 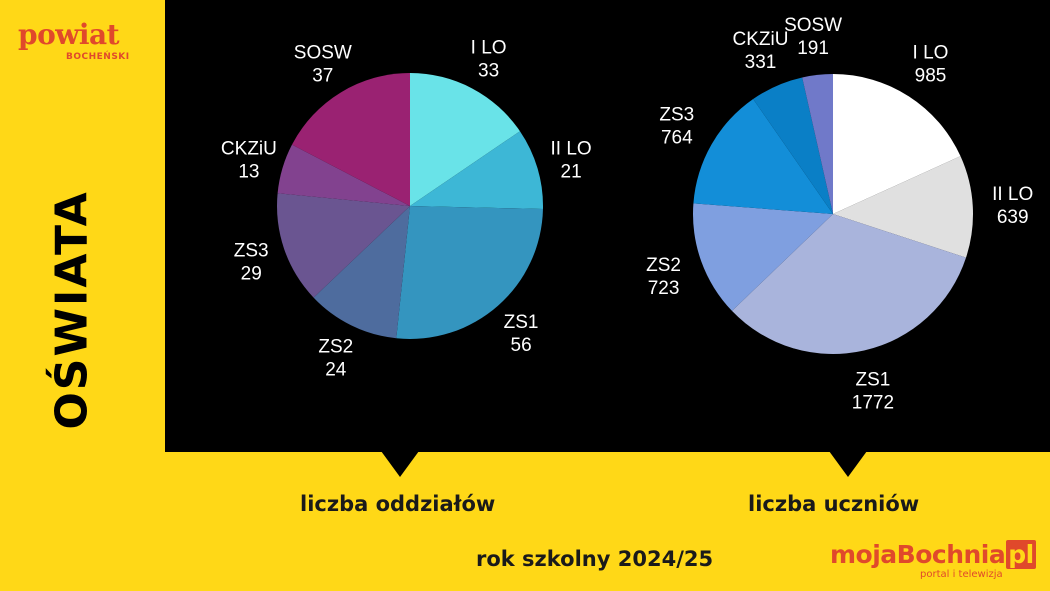 What do you see at coordinates (793, 145) in the screenshot?
I see `pie1-slice-ckziu` at bounding box center [793, 145].